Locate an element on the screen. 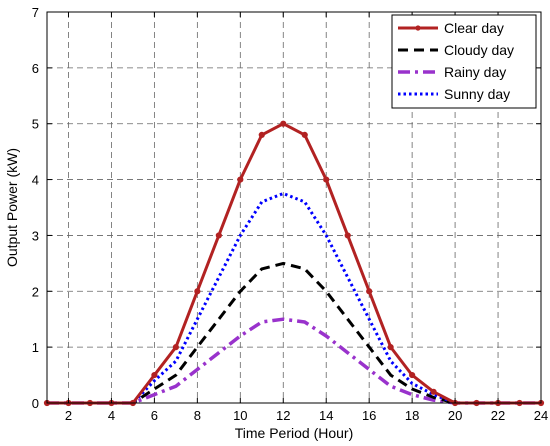 The width and height of the screenshot is (550, 446). y-tick-label: 4 is located at coordinates (35, 180).